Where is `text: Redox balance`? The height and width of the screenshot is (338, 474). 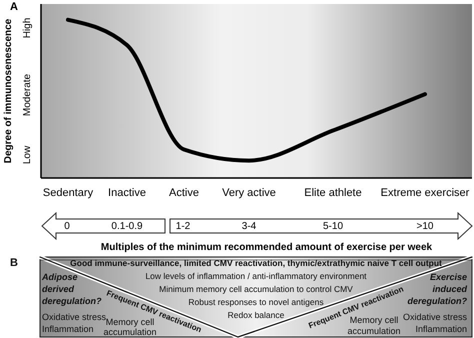 text: Redox balance is located at coordinates (256, 315).